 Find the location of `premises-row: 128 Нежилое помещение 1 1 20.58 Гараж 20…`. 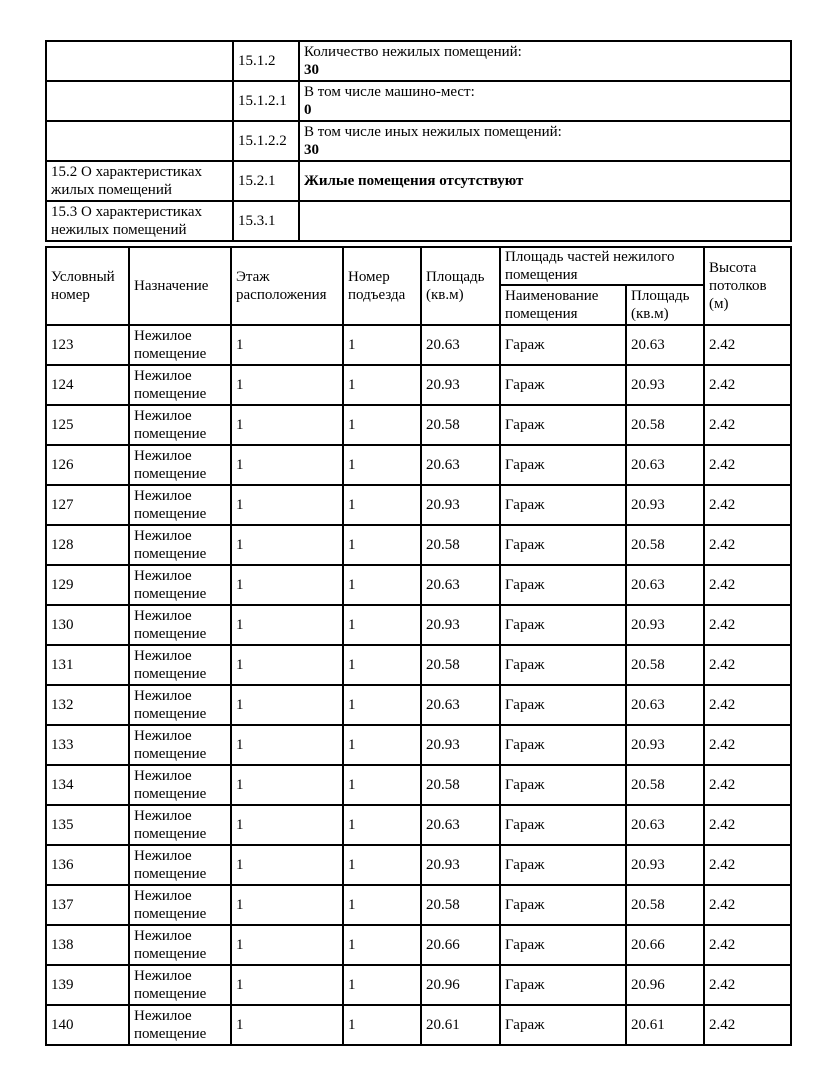

premises-row: 128 Нежилое помещение 1 1 20.58 Гараж 20… is located at coordinates (418, 545).